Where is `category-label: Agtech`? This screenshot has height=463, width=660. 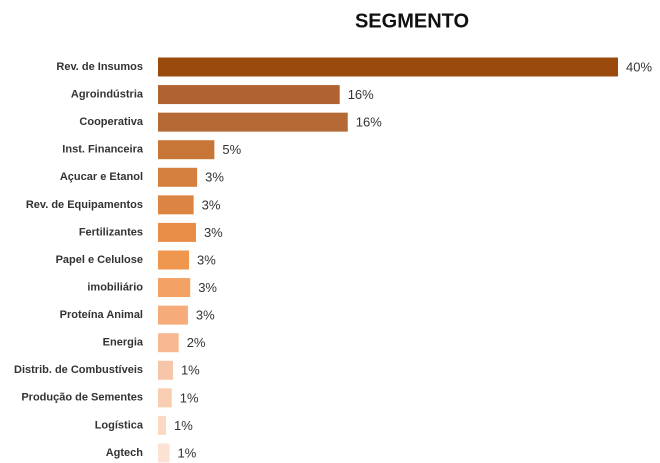
category-label: Agtech is located at coordinates (125, 453).